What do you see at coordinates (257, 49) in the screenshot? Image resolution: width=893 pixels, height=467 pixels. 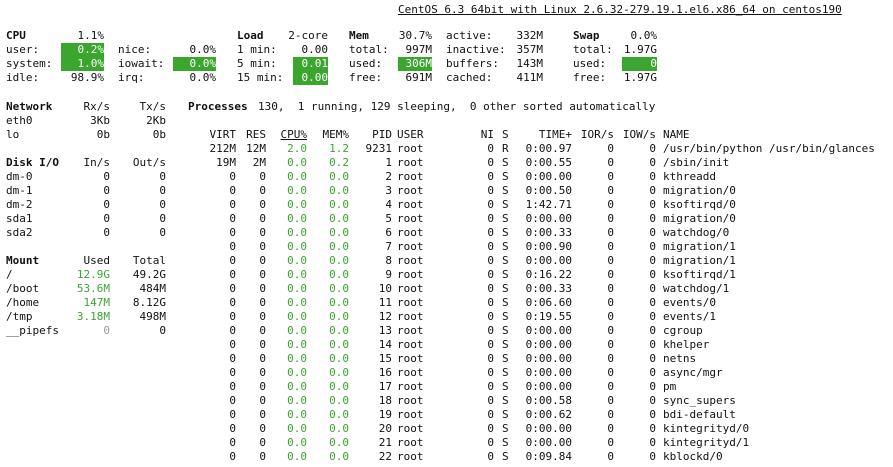 I see `load-1min-label: 1 min:` at bounding box center [257, 49].